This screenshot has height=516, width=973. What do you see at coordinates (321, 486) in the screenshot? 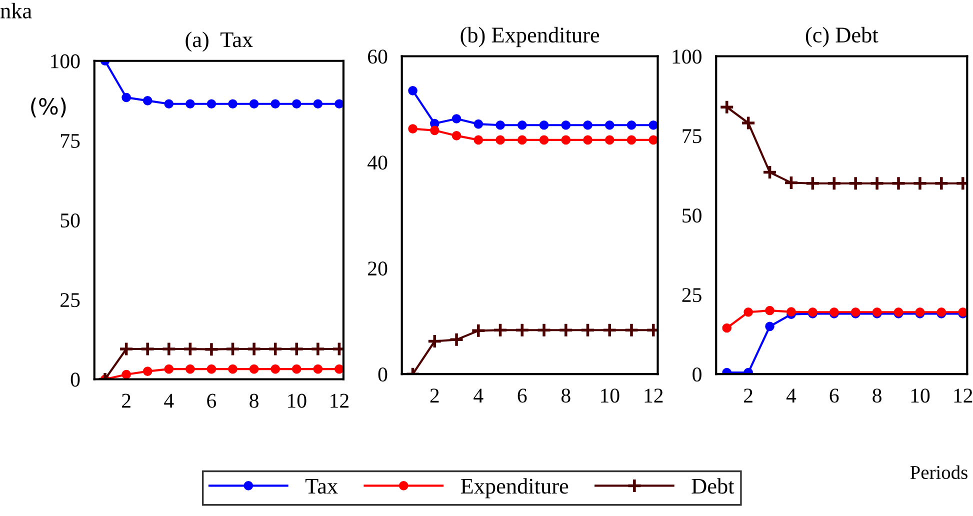
I see `legend-label: Tax` at bounding box center [321, 486].